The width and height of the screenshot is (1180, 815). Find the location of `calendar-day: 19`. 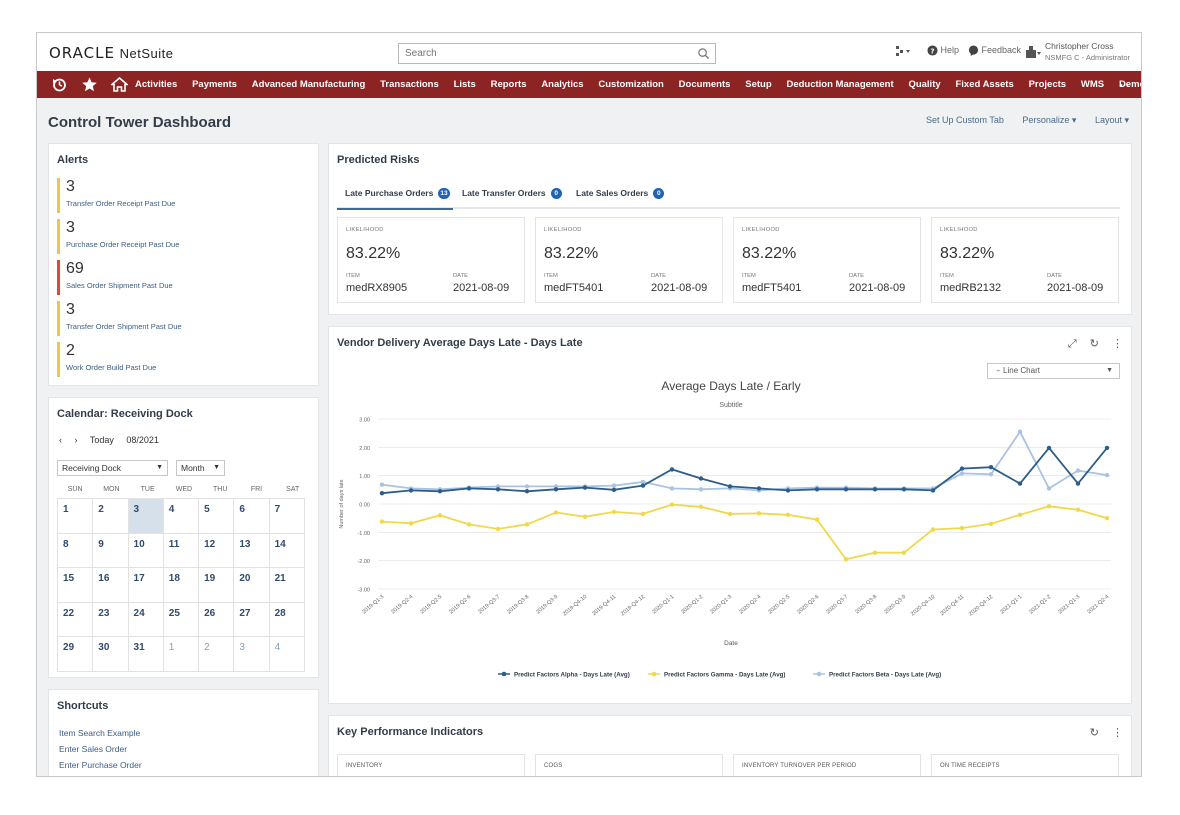

calendar-day: 19 is located at coordinates (216, 585).